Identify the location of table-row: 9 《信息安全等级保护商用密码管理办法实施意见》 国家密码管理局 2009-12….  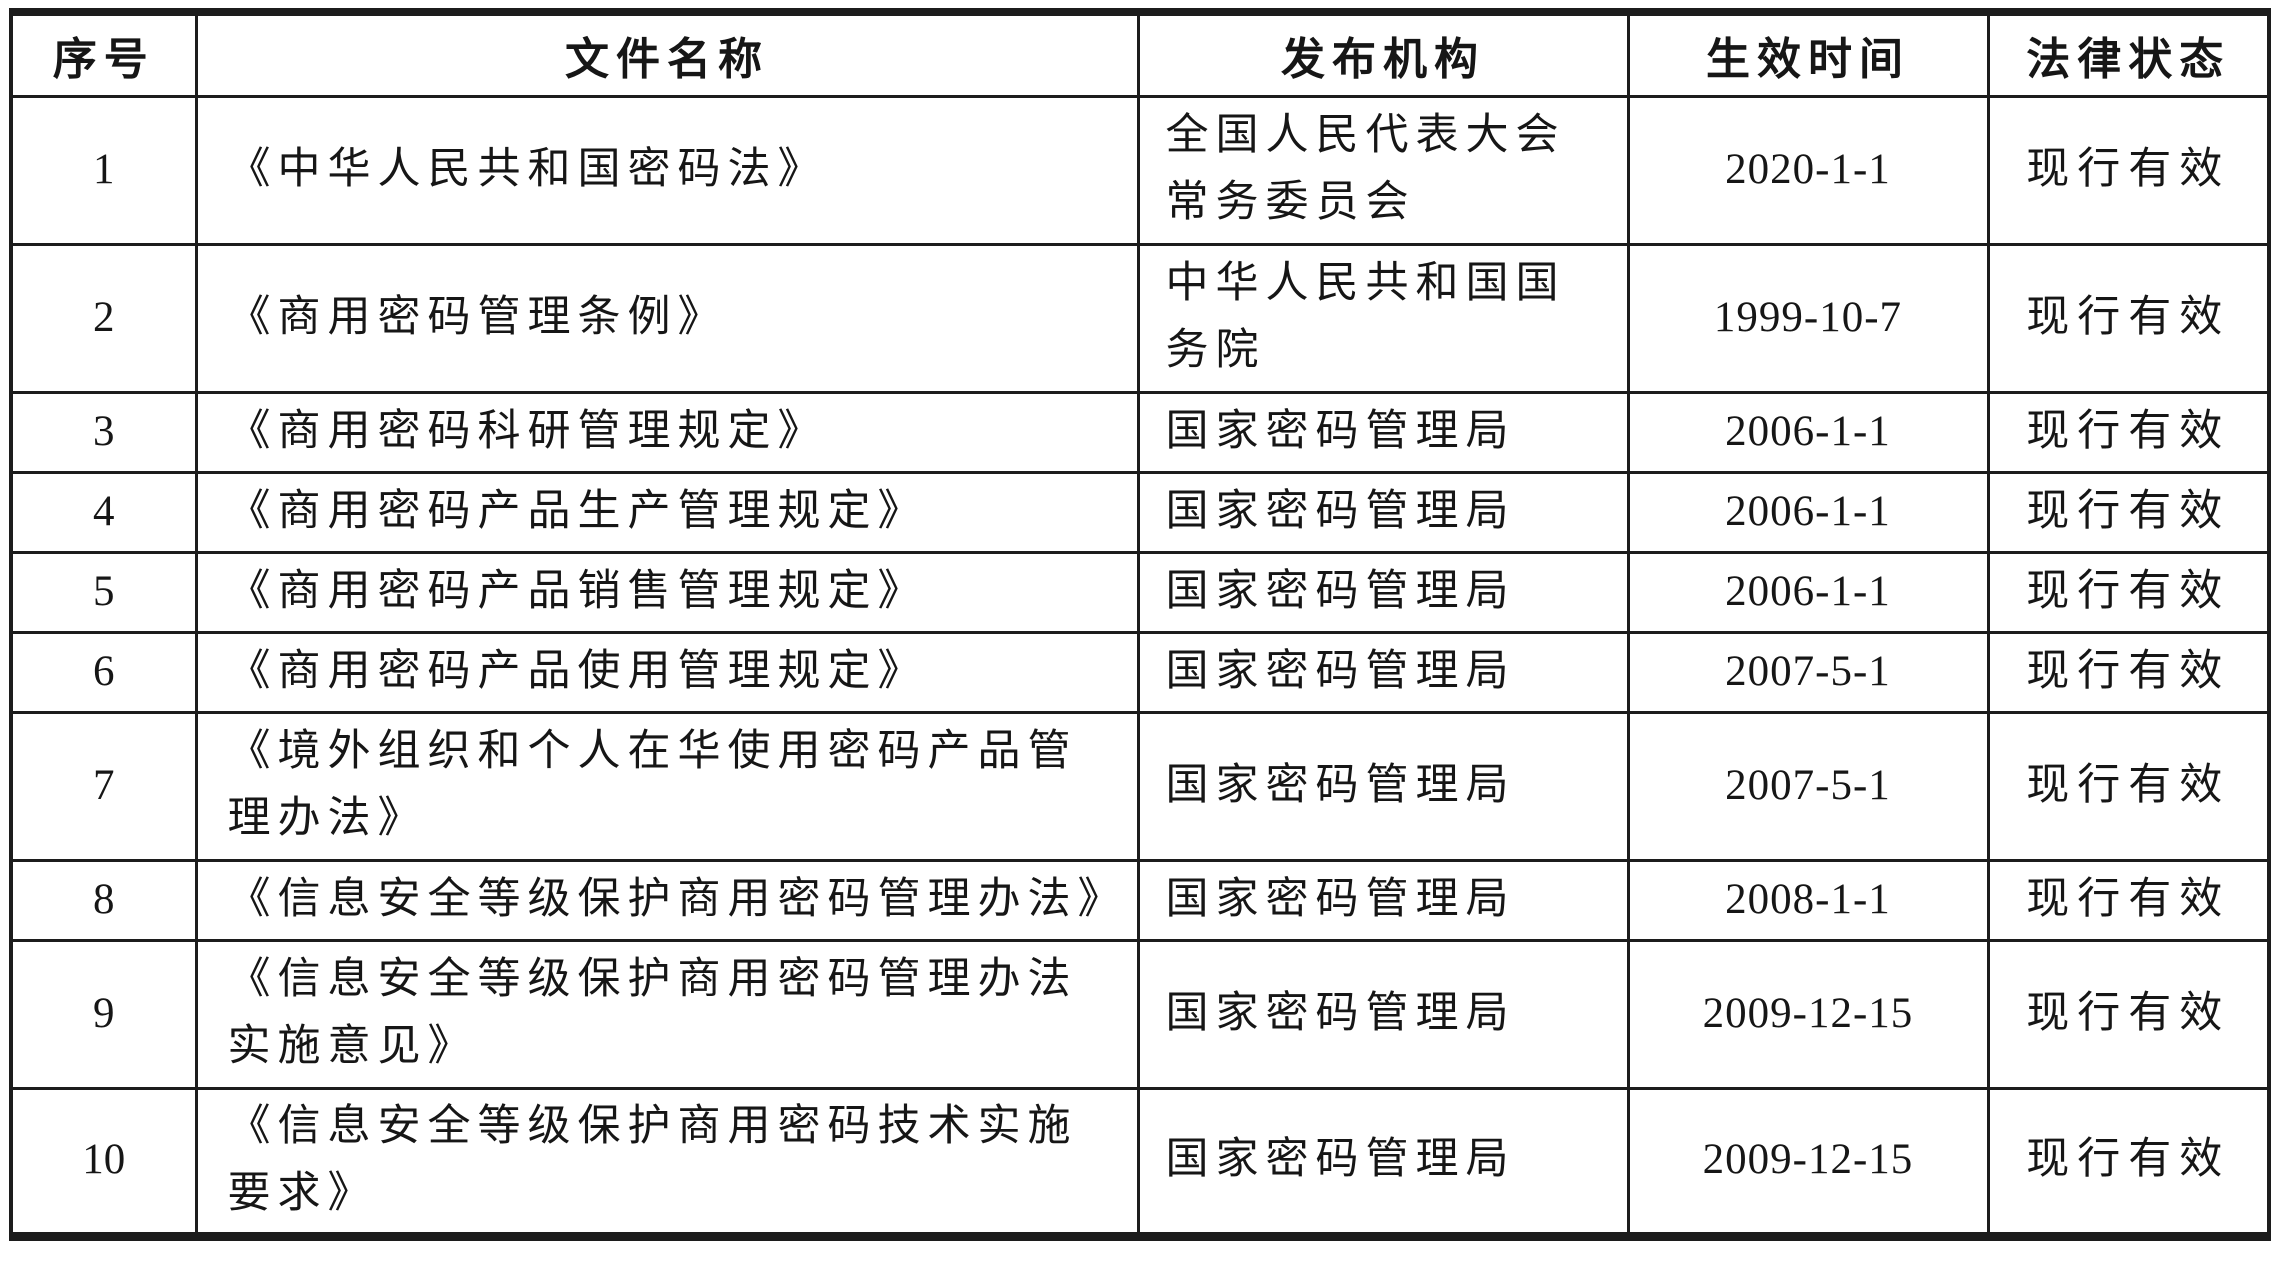
(1140, 1014).